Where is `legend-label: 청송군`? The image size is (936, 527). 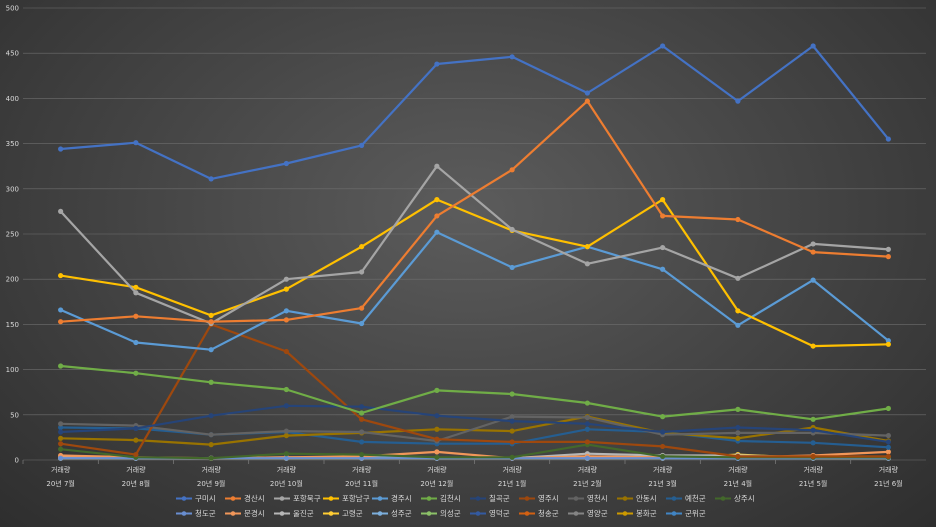 legend-label: 청송군 is located at coordinates (548, 513).